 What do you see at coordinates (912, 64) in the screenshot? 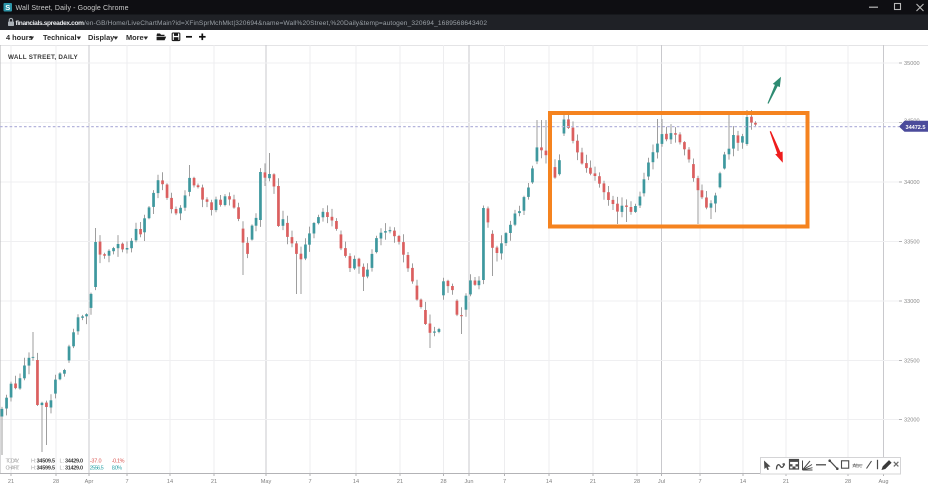
I see `svg-text: 35000` at bounding box center [912, 64].